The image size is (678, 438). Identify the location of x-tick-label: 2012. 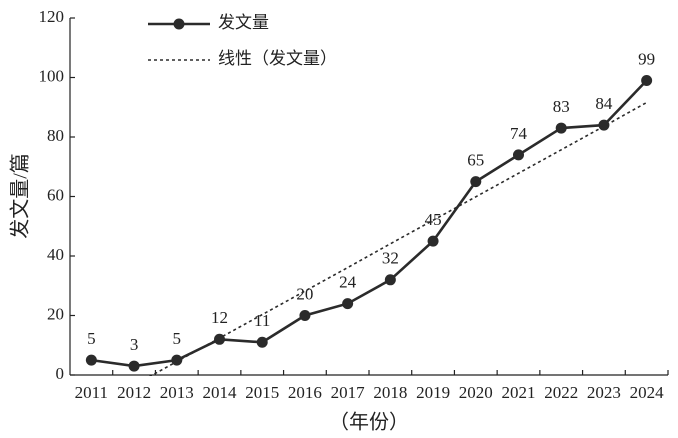
(134, 392).